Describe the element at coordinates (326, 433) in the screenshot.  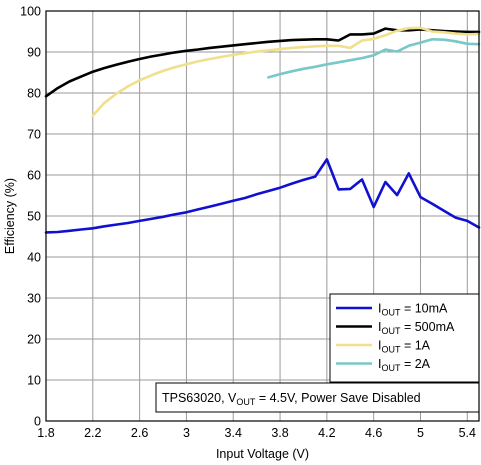
I see `x-tick-label: 4.2` at that location.